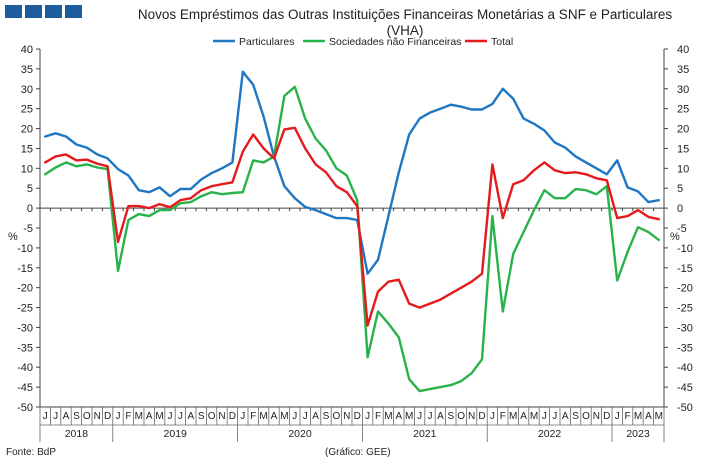 This screenshot has height=465, width=709. Describe the element at coordinates (685, 309) in the screenshot. I see `y-tick-label-right: -25` at that location.